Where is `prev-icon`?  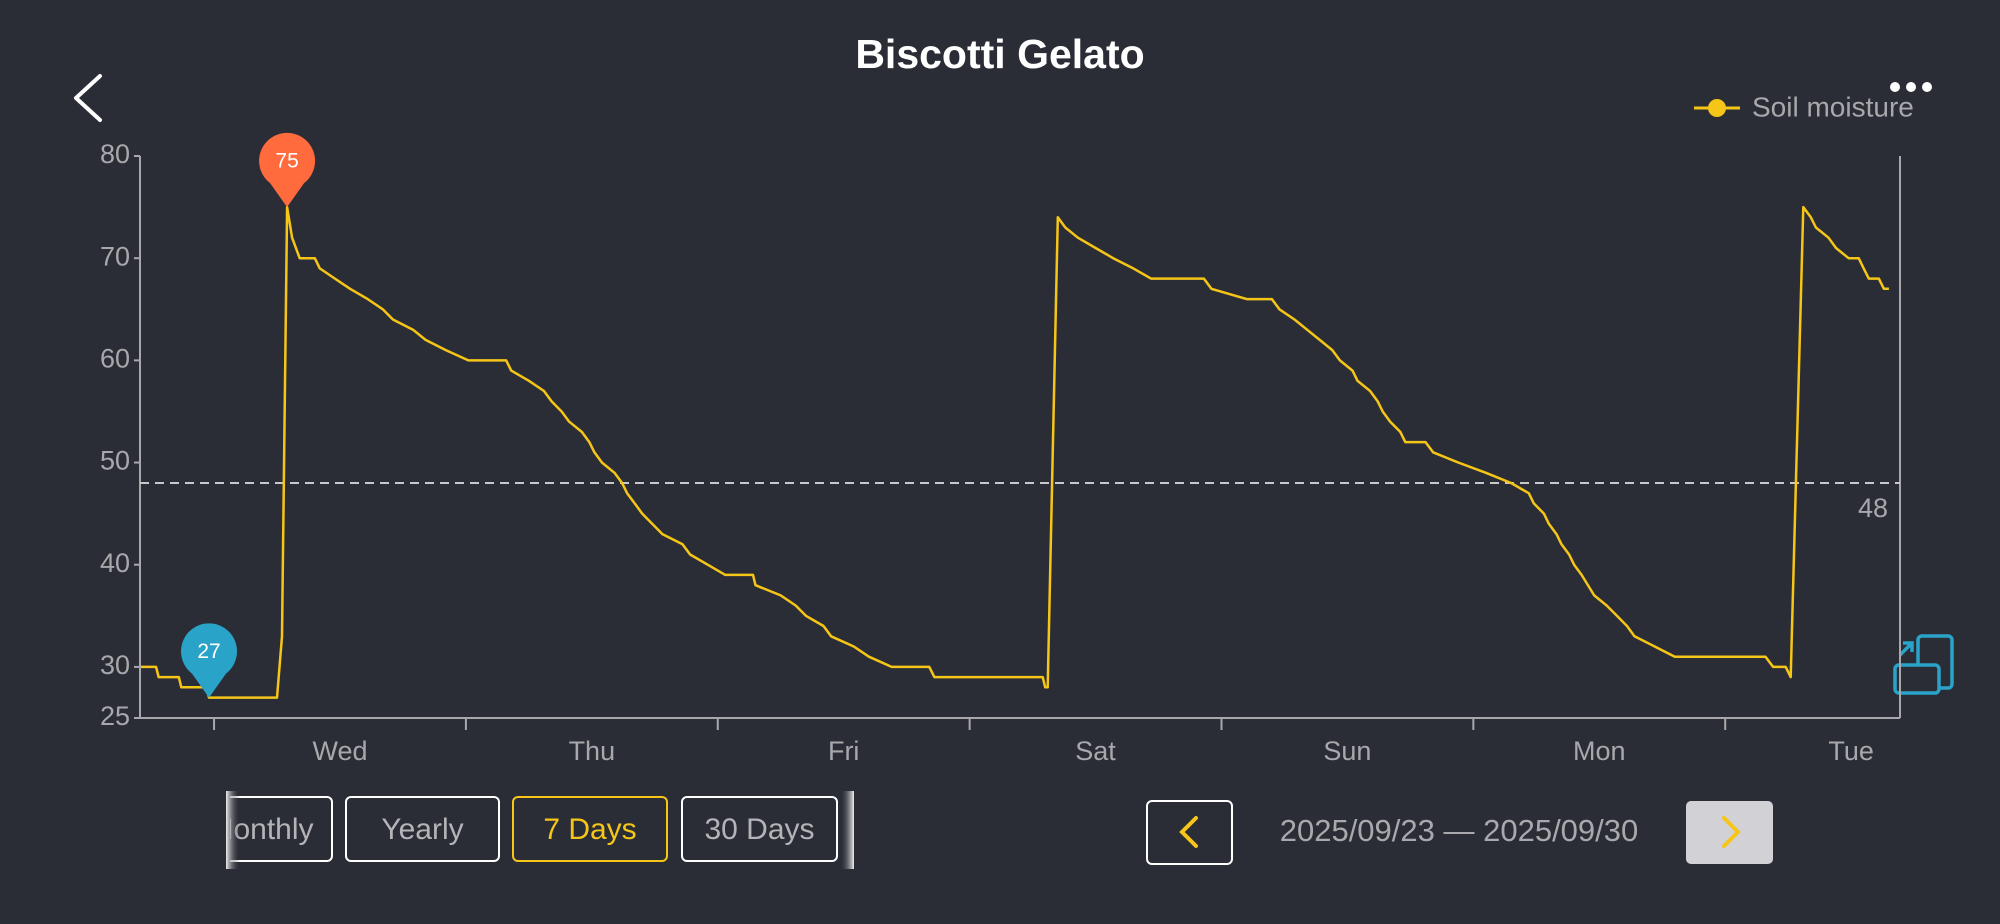
prev-icon is located at coordinates (1188, 832).